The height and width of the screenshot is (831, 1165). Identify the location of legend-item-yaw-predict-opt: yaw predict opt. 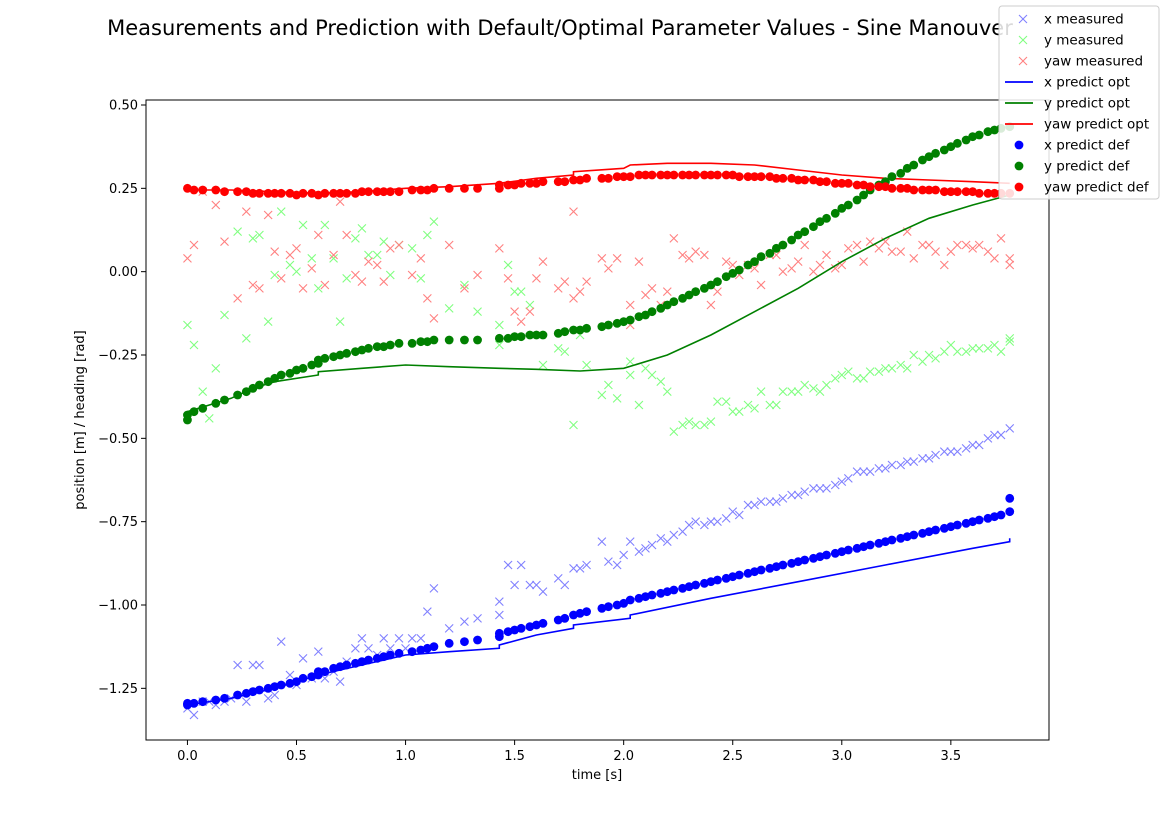
(1077, 125).